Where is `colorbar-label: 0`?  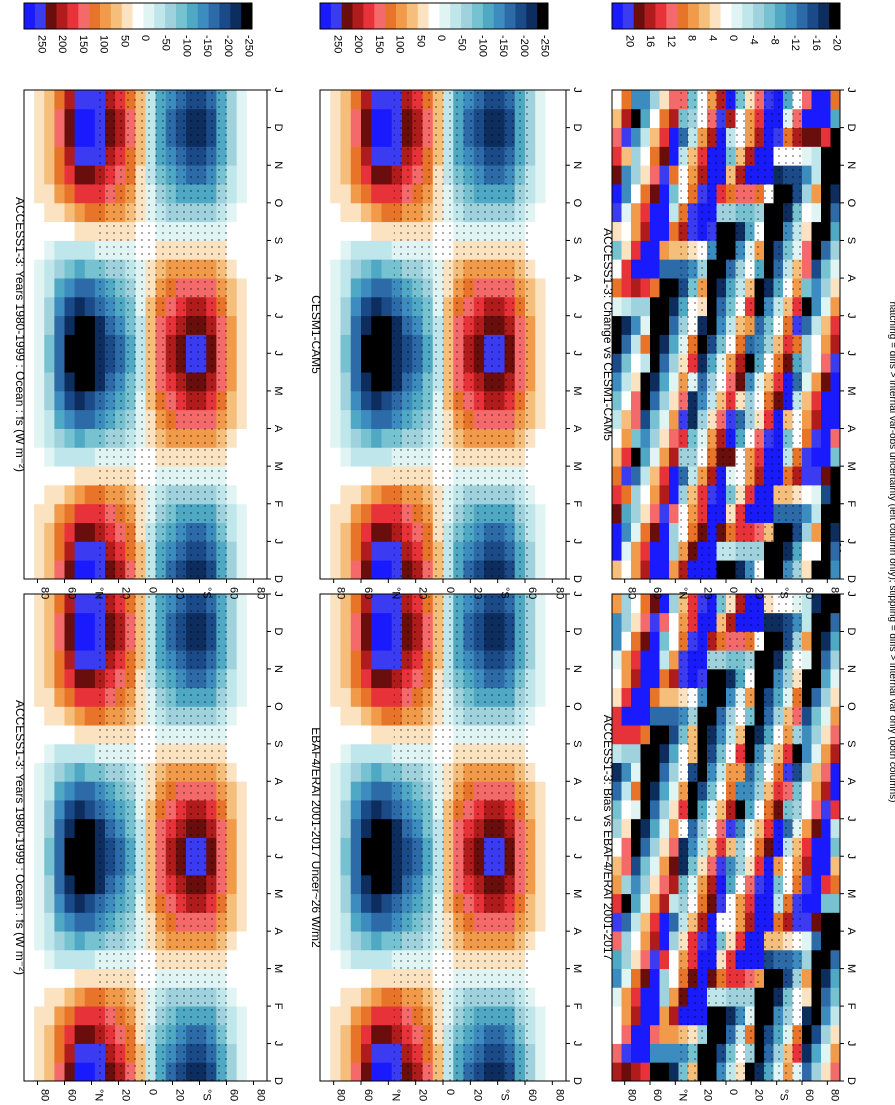
colorbar-label: 0 is located at coordinates (145, 38).